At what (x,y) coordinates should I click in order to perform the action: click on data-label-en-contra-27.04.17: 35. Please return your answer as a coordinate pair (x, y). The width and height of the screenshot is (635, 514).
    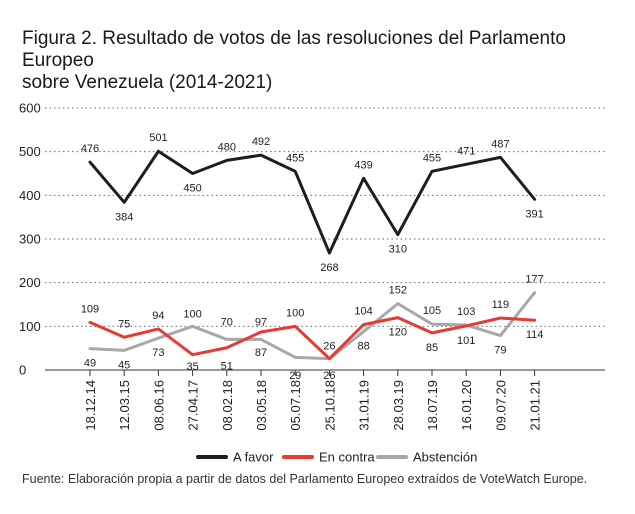
    Looking at the image, I should click on (192, 367).